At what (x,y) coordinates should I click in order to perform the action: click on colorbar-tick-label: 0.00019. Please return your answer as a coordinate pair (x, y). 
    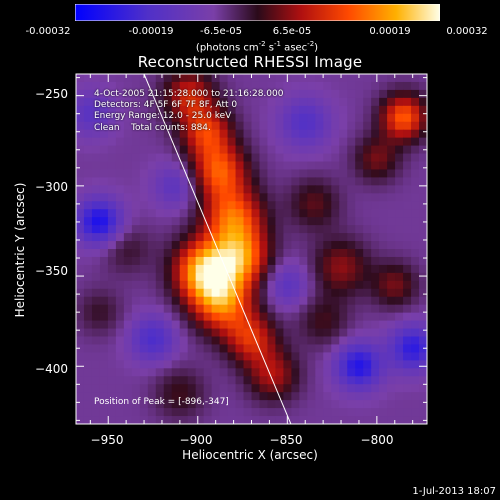
    Looking at the image, I should click on (390, 31).